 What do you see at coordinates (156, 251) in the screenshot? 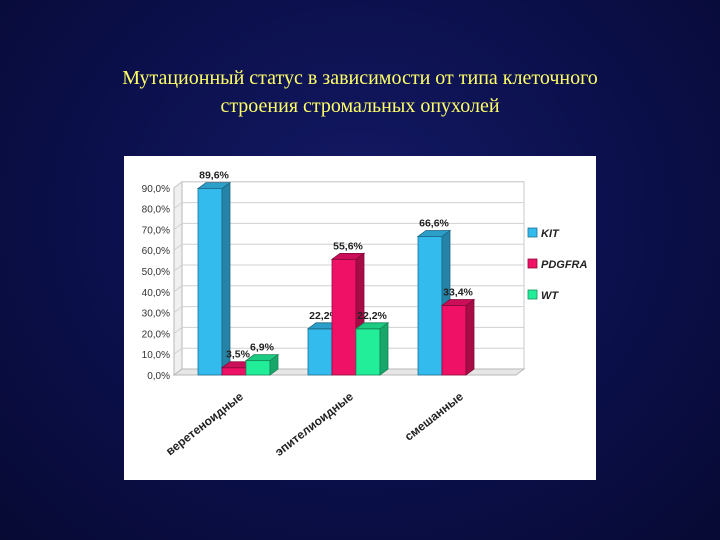
I see `y-tick-label: 60,0%` at bounding box center [156, 251].